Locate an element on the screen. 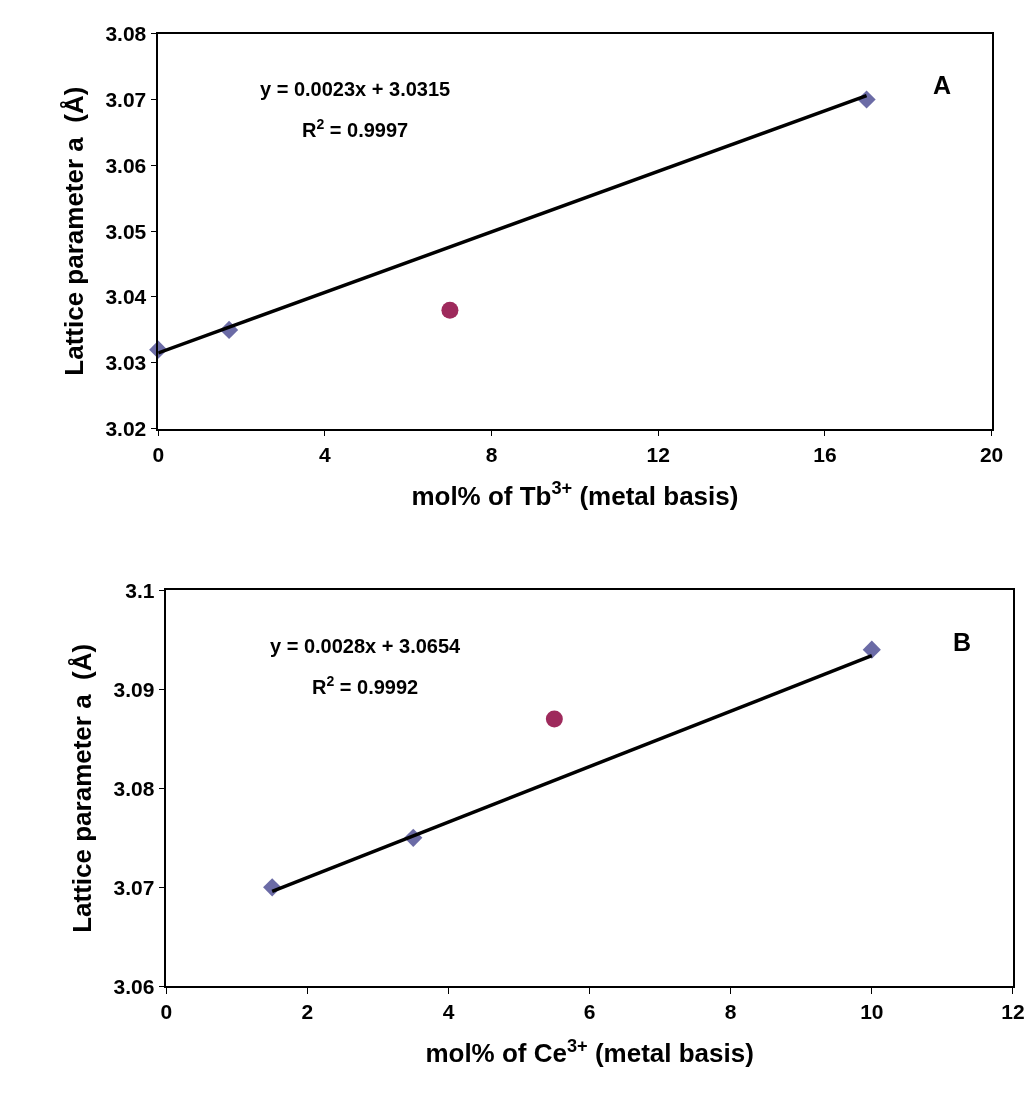 Image resolution: width=1033 pixels, height=1108 pixels. y-tick-label: 3.03 is located at coordinates (126, 363).